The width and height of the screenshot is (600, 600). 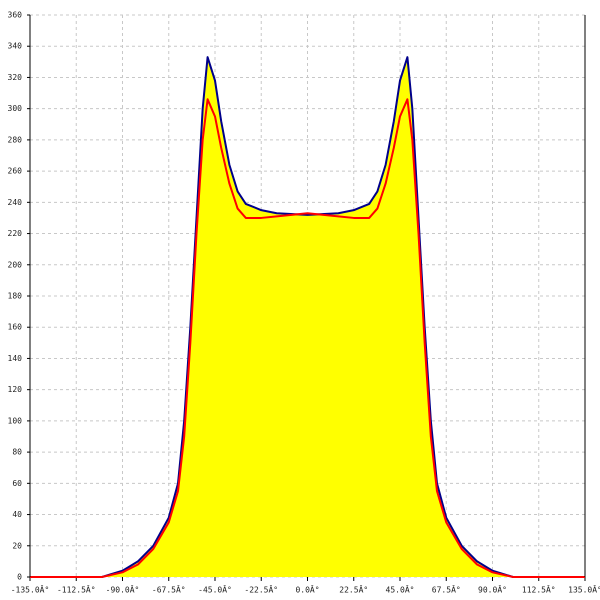 I want to click on x-tick-label: -45.0Â°, so click(x=215, y=589).